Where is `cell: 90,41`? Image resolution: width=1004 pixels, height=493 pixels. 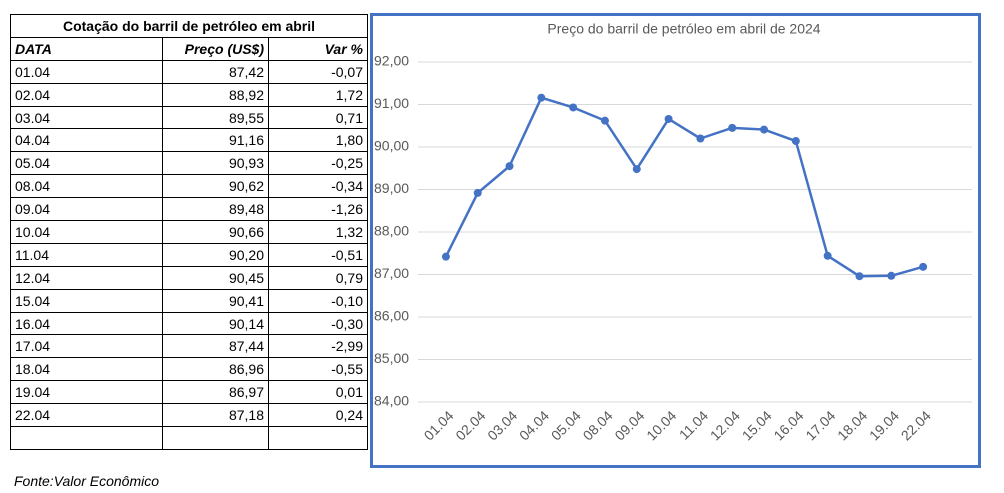 cell: 90,41 is located at coordinates (215, 300).